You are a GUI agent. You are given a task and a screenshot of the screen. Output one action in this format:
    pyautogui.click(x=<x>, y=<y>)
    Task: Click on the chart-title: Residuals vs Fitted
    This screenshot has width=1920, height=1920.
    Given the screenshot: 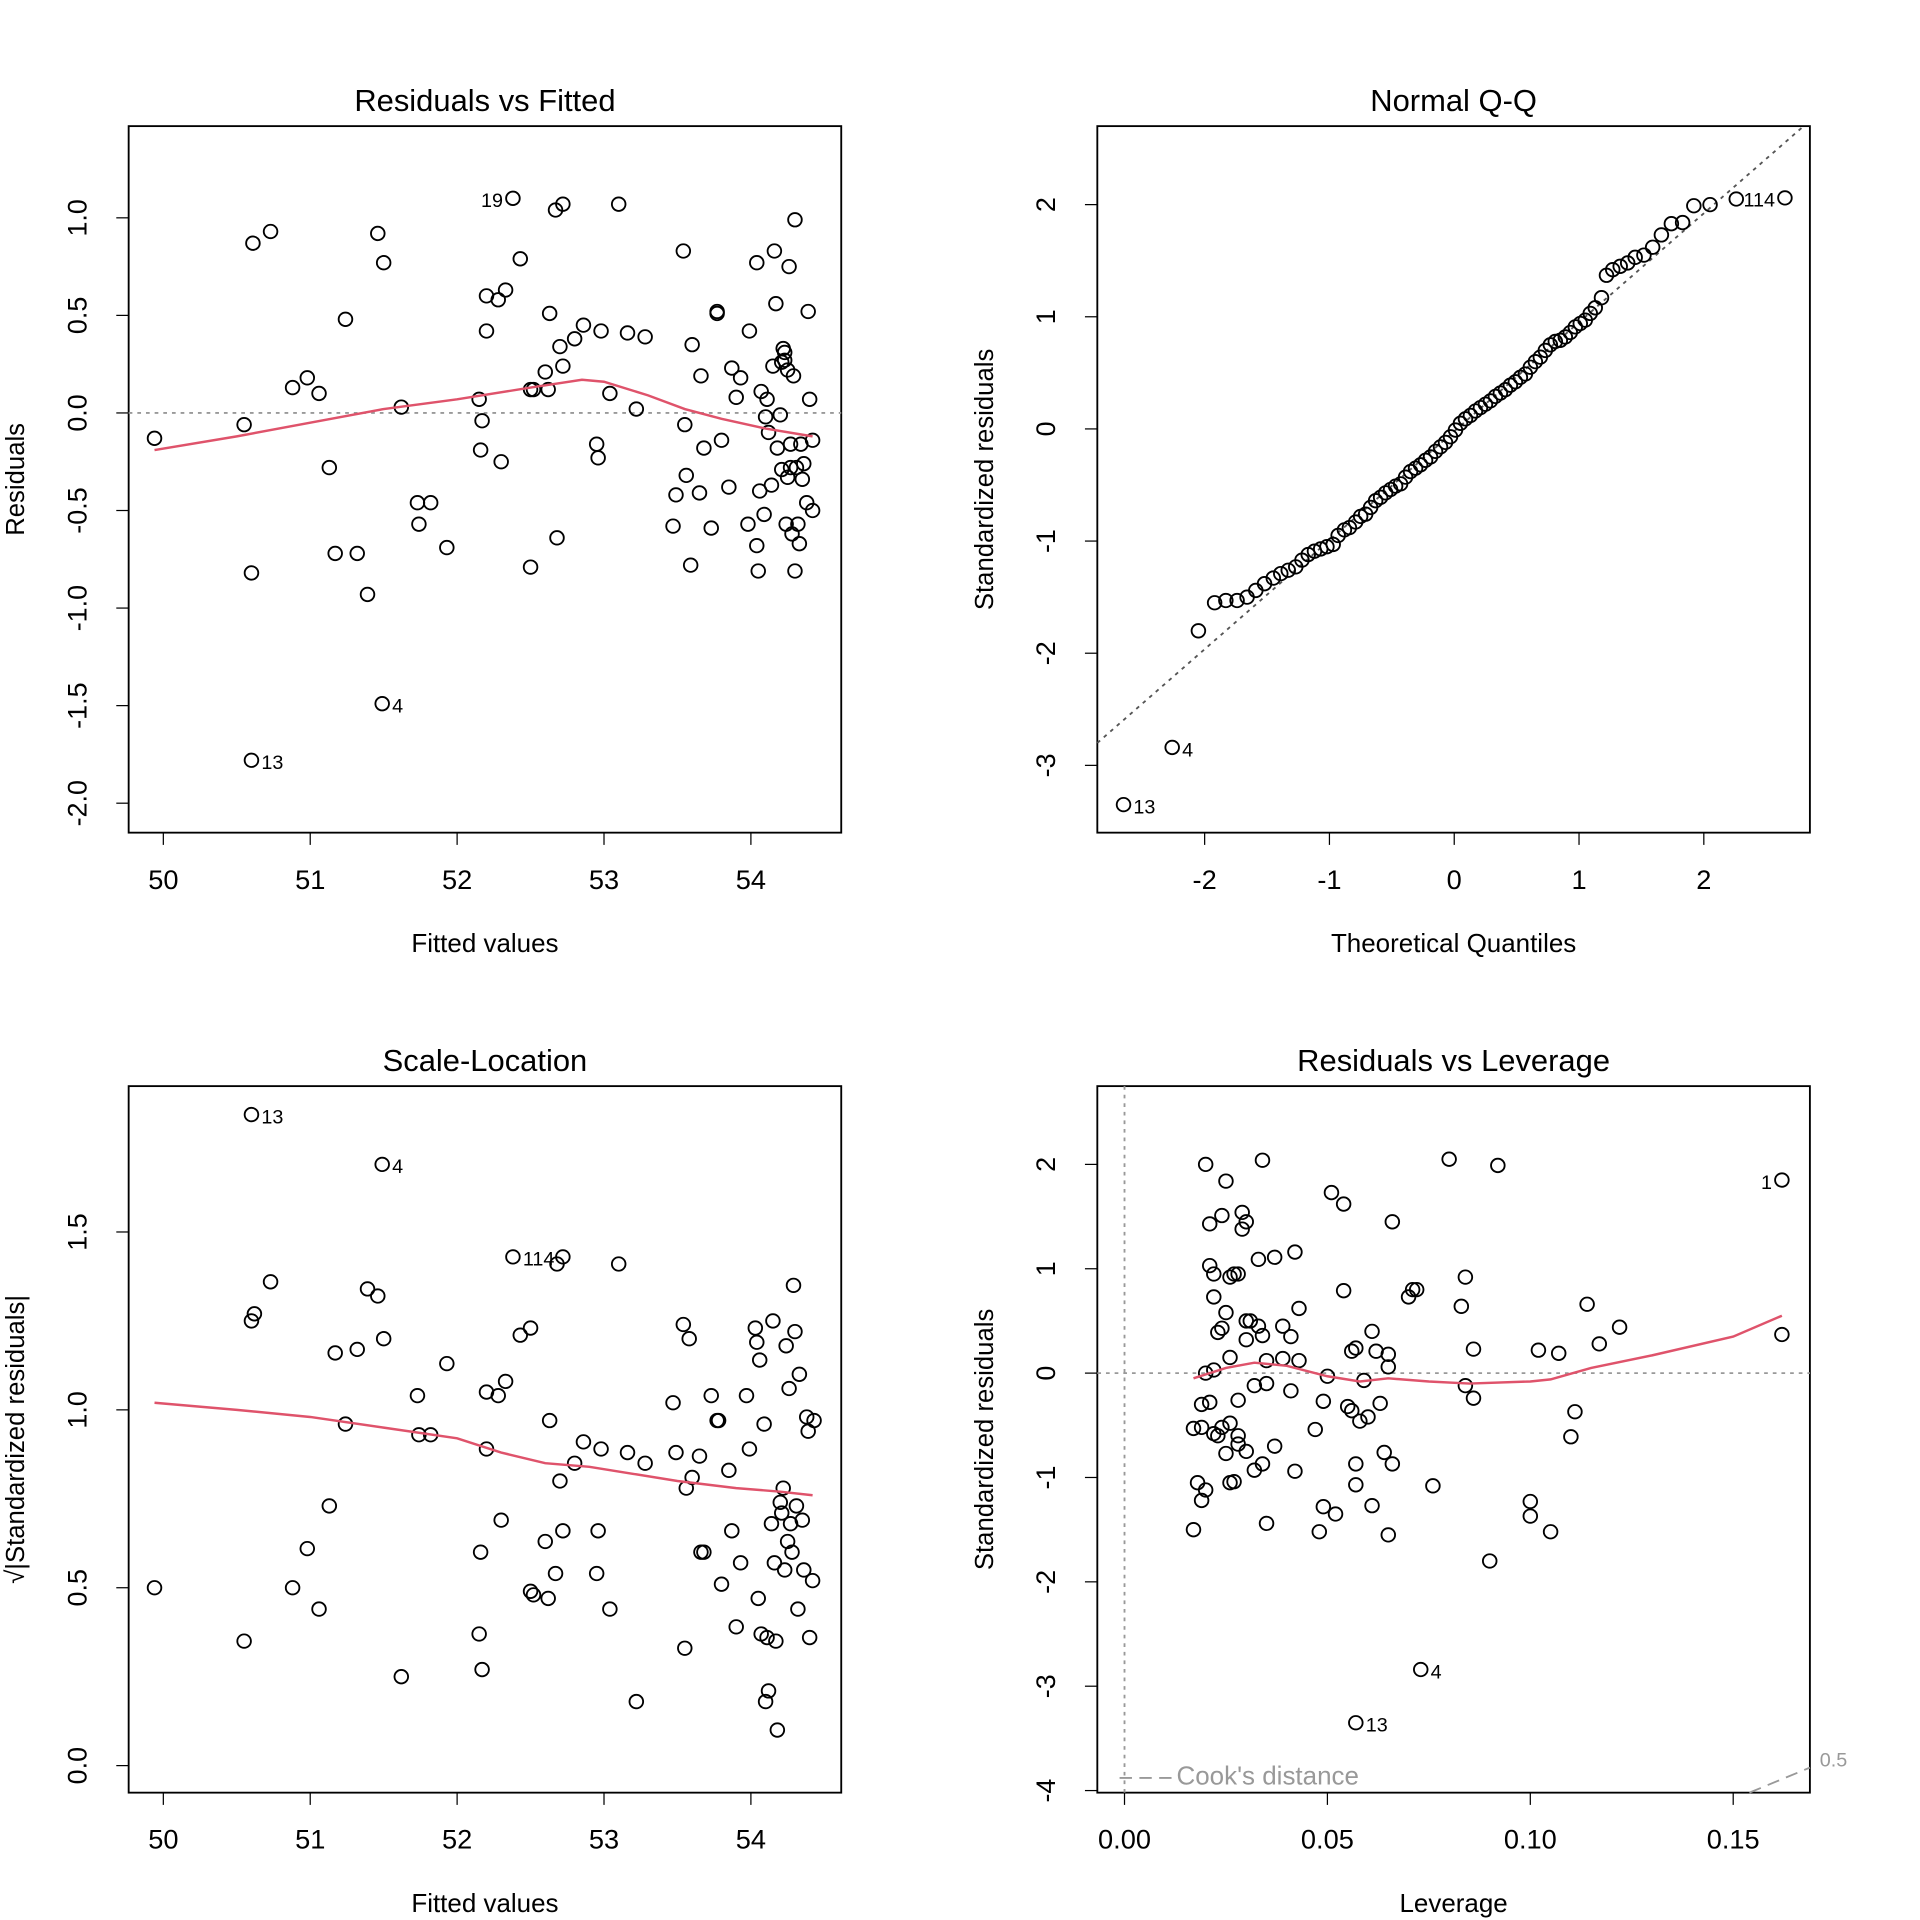 What is the action you would take?
    pyautogui.click(x=484, y=100)
    